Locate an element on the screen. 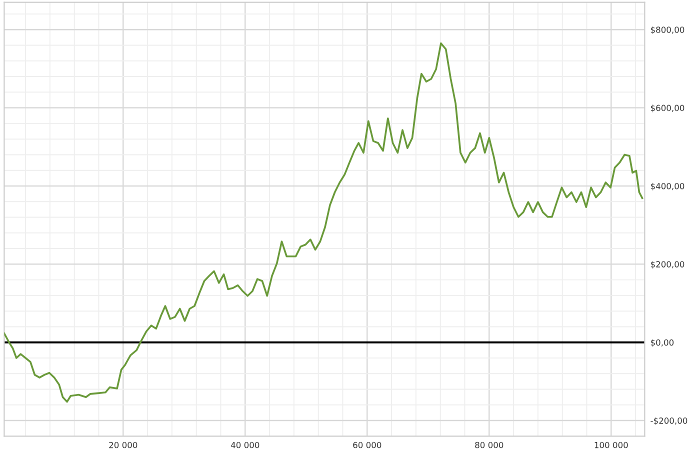 The width and height of the screenshot is (700, 452). x-tick-label: 100 000 is located at coordinates (611, 445).